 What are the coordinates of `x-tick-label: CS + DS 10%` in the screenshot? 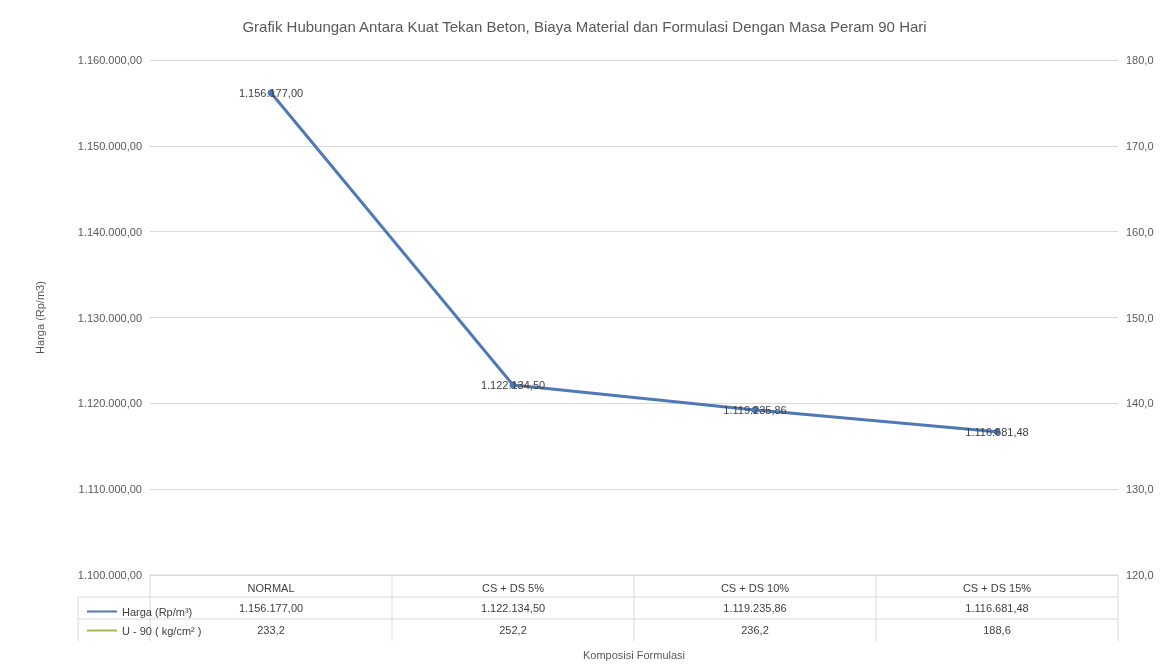 It's located at (755, 587).